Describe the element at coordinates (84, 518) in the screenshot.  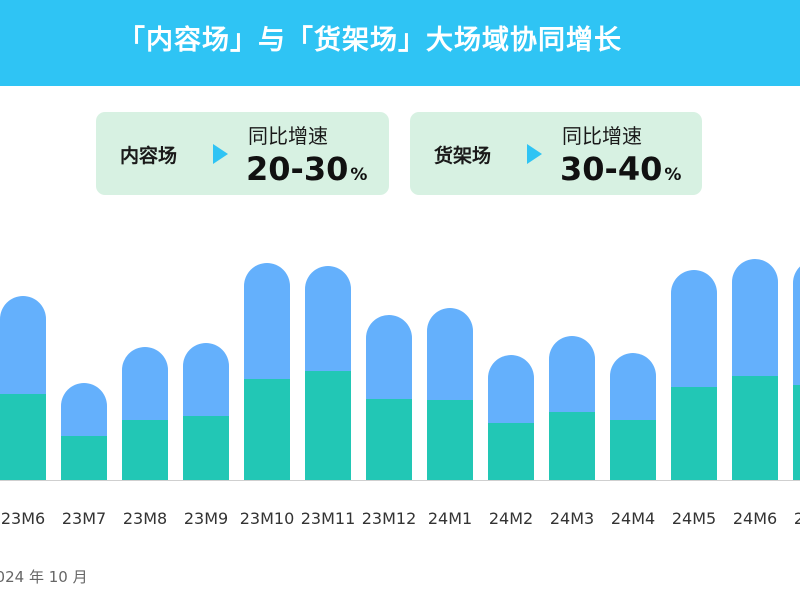
I see `x-tick-label: 23M7` at that location.